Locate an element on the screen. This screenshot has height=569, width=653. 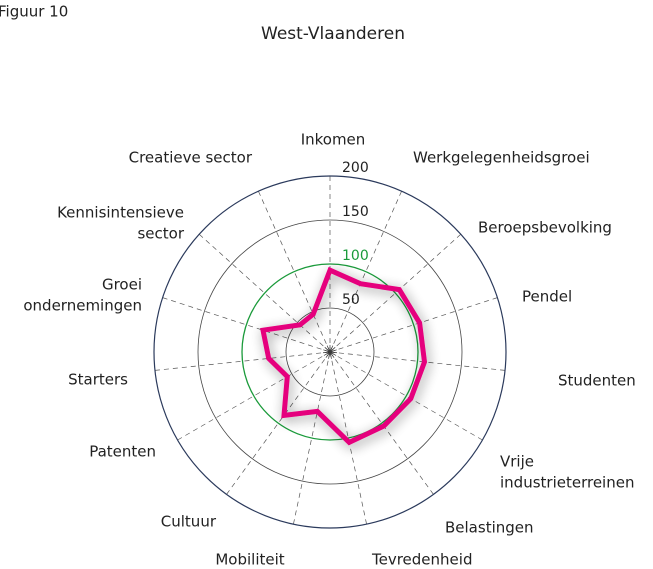
category-label: Patenten is located at coordinates (122, 452).